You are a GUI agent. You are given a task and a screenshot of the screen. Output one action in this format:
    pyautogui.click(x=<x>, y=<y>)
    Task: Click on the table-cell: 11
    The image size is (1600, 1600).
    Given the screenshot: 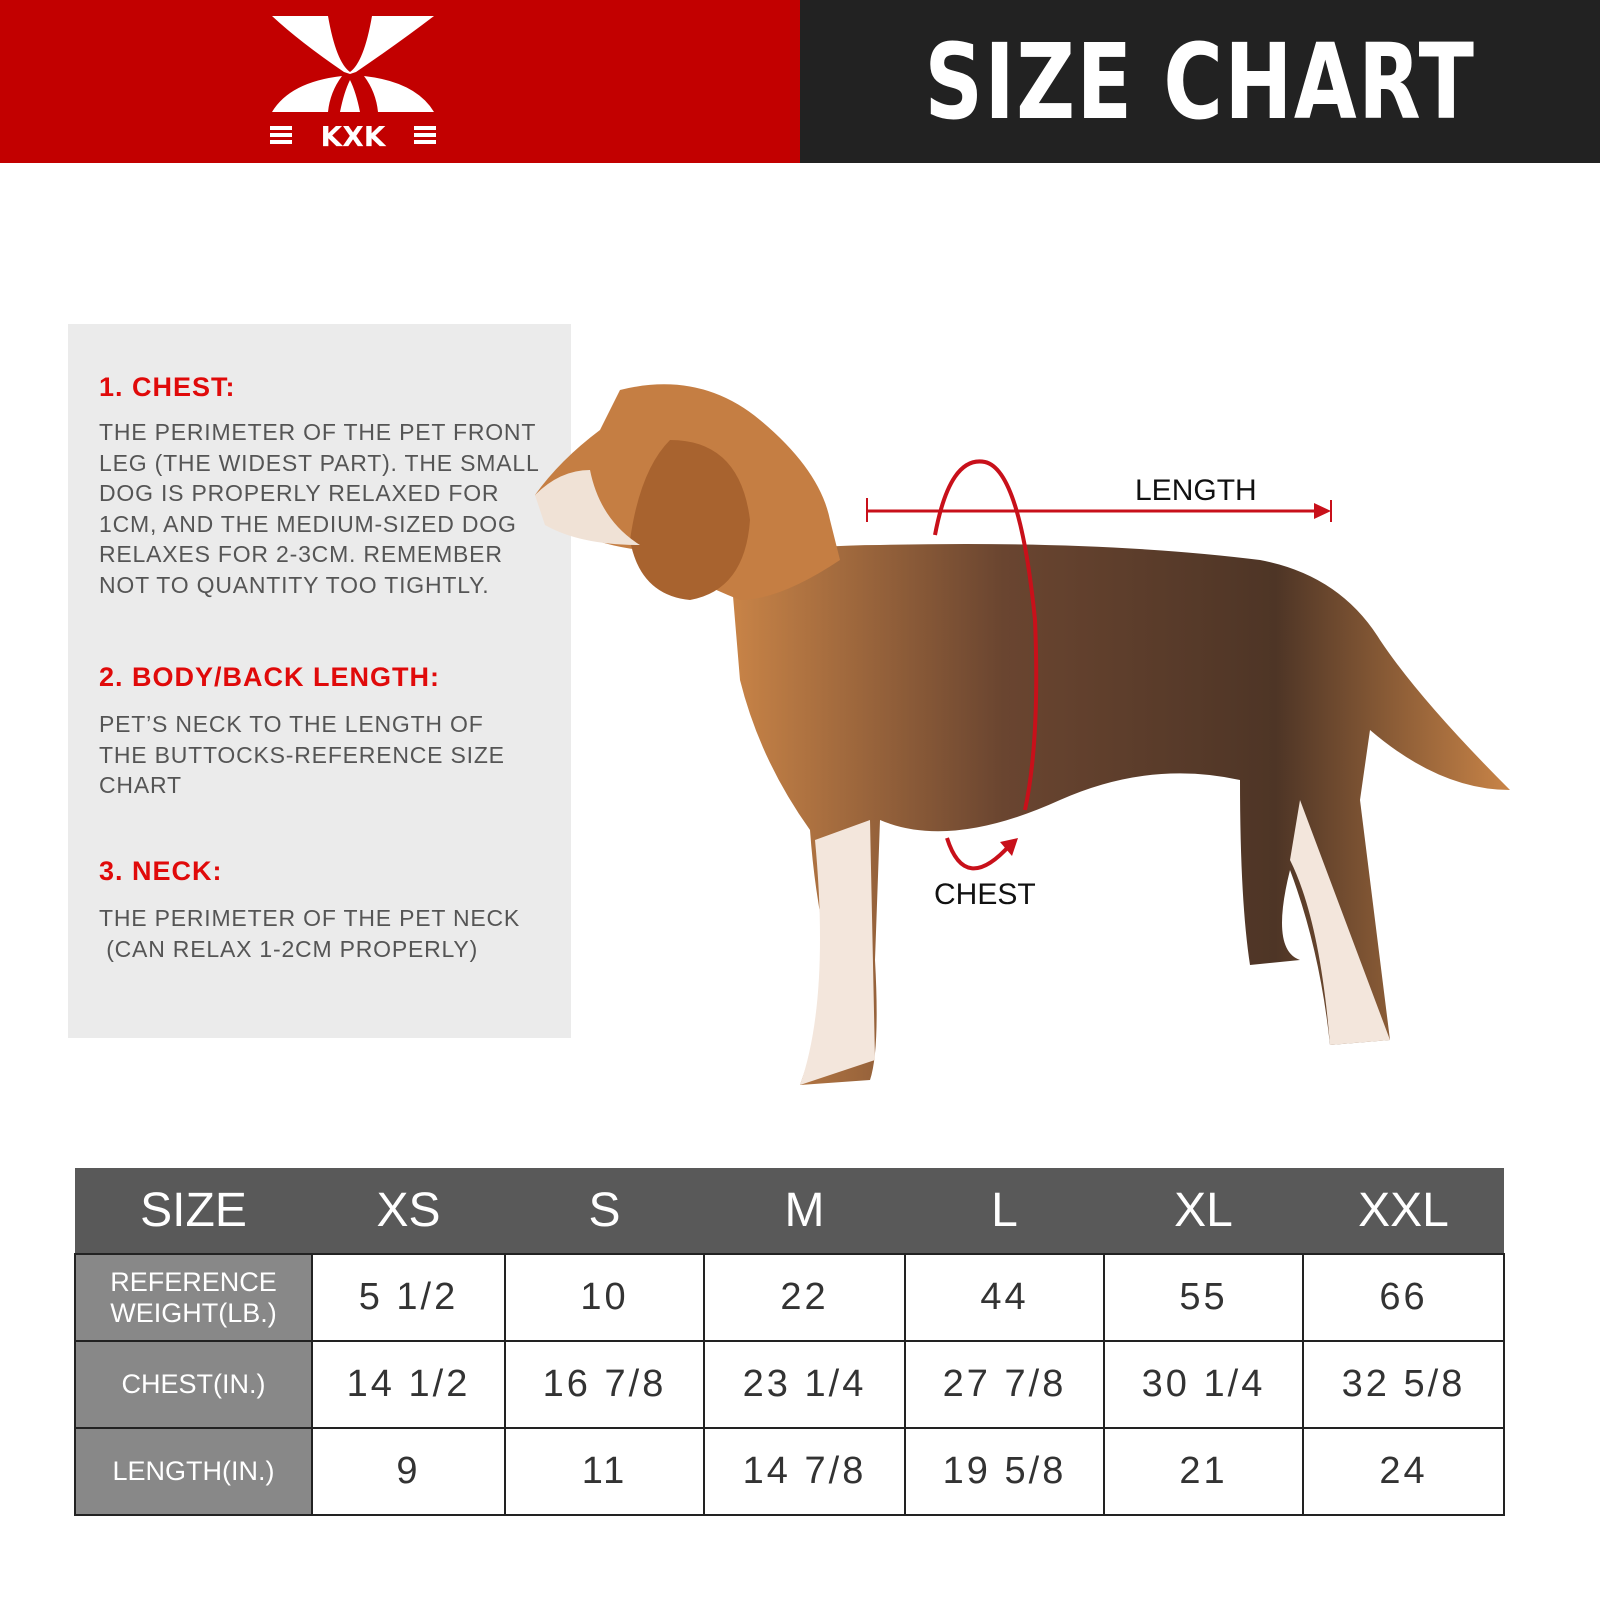 What is the action you would take?
    pyautogui.click(x=604, y=1471)
    